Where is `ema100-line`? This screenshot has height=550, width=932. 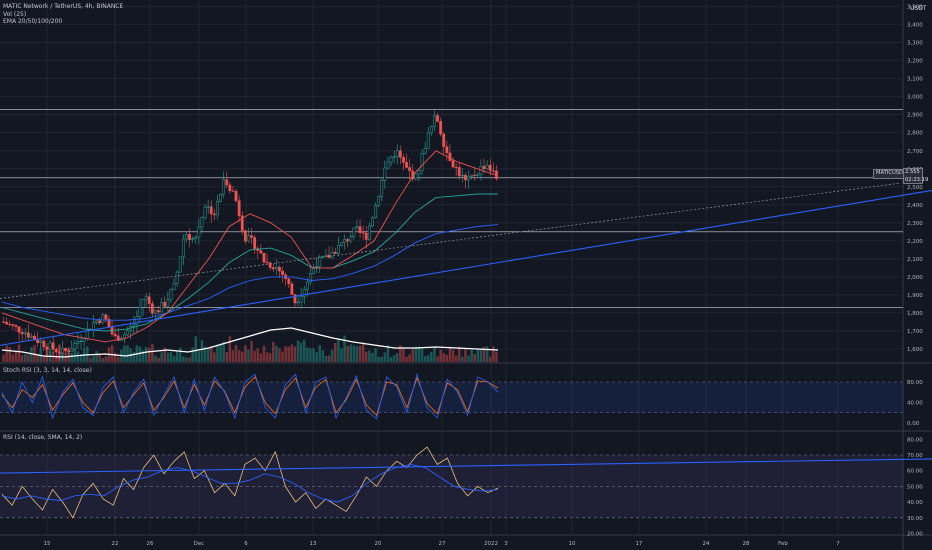 ema100-line is located at coordinates (250, 272).